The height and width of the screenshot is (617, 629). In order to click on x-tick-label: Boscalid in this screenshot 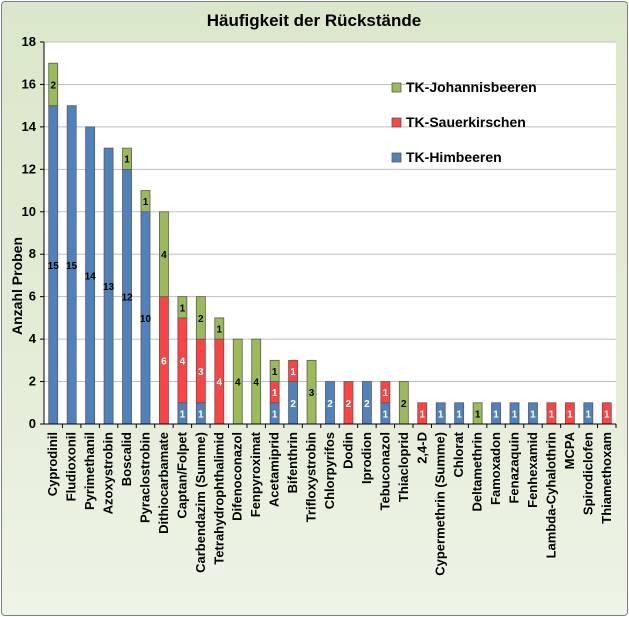, I will do `click(126, 459)`.